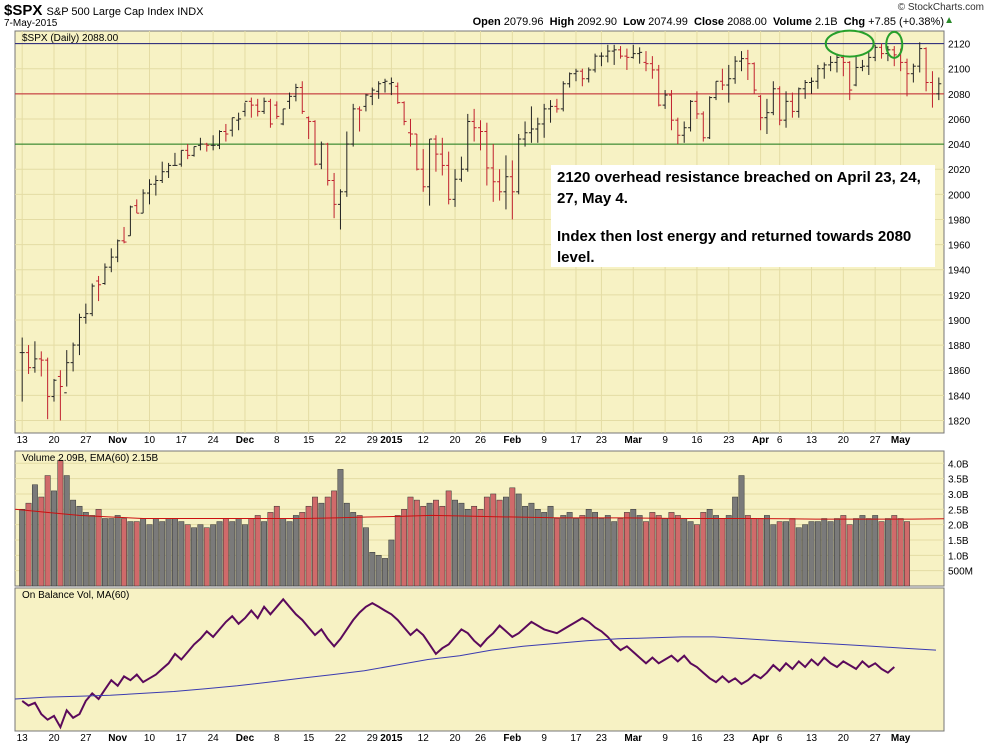 This screenshot has width=990, height=744. Describe the element at coordinates (958, 495) in the screenshot. I see `volume-tick-label: 3.0B` at that location.